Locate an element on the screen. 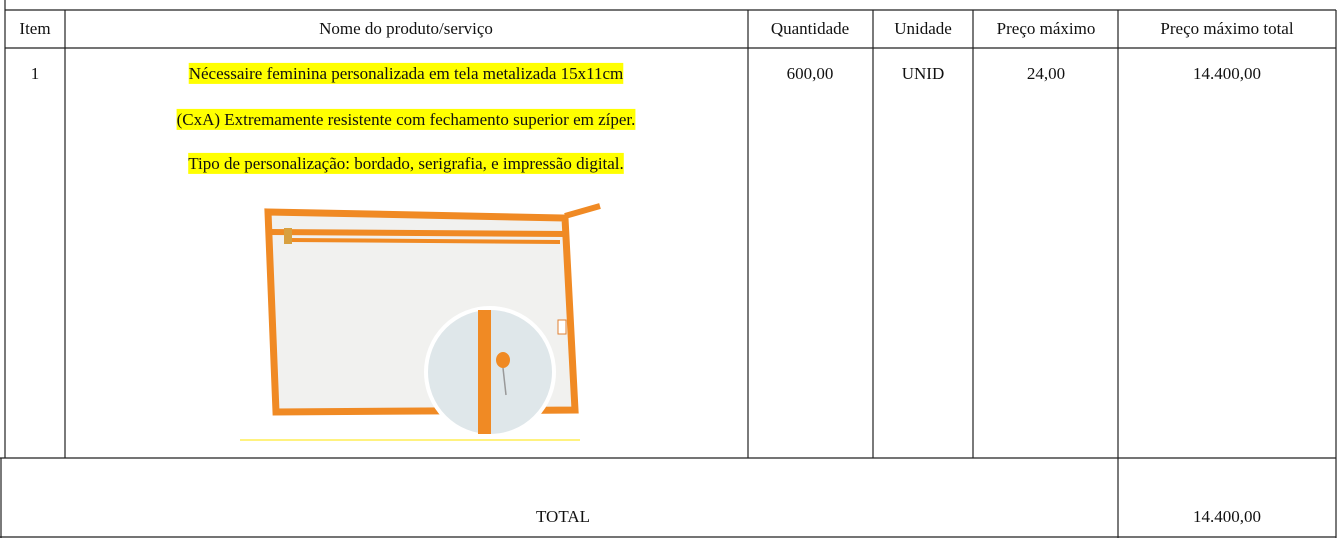  header-cell: Preço máximo total is located at coordinates (1226, 28).